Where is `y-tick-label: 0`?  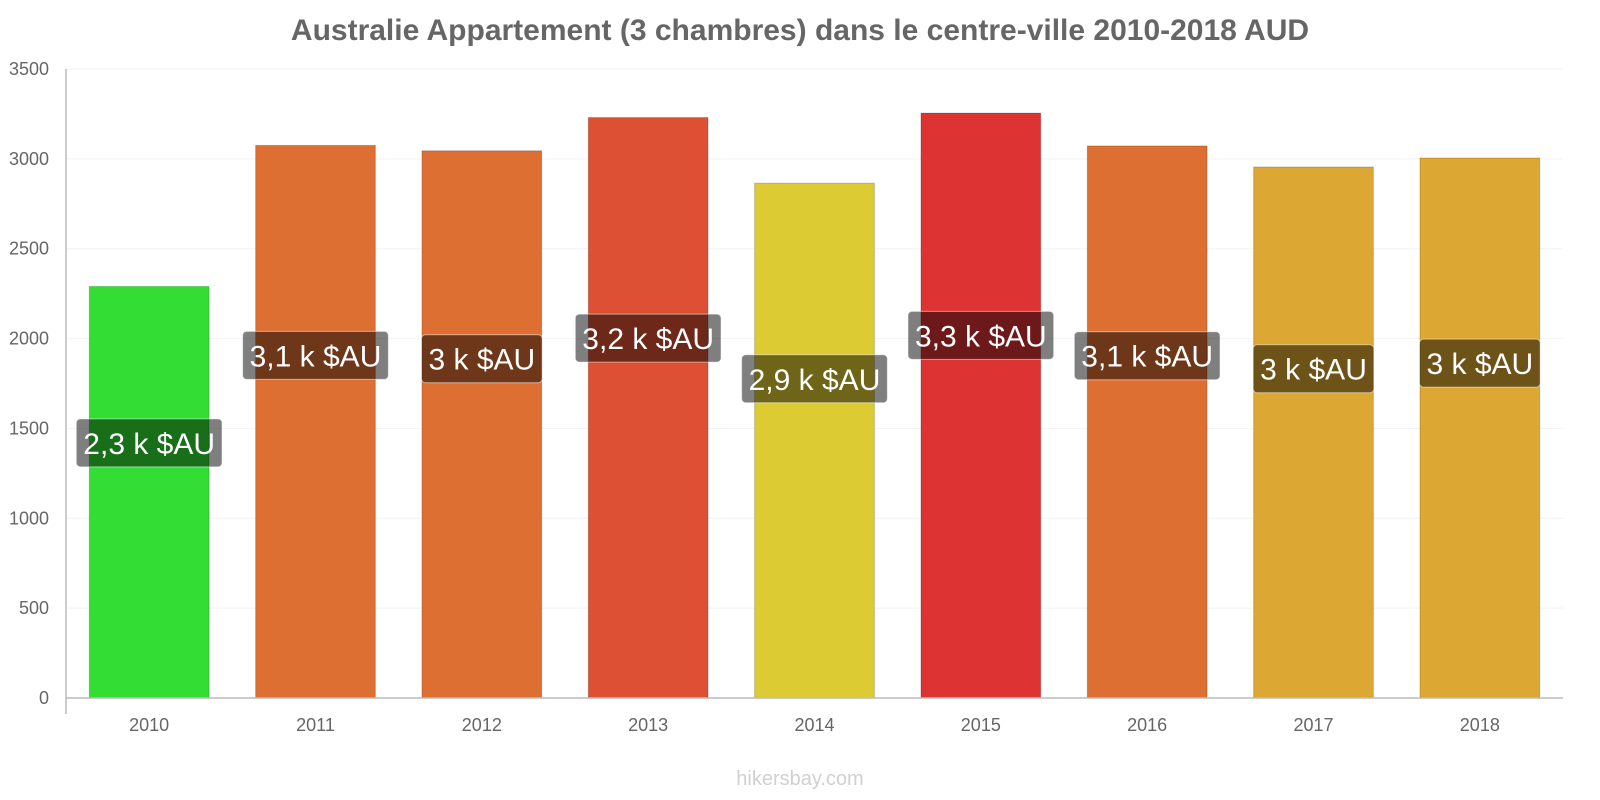 y-tick-label: 0 is located at coordinates (44, 698).